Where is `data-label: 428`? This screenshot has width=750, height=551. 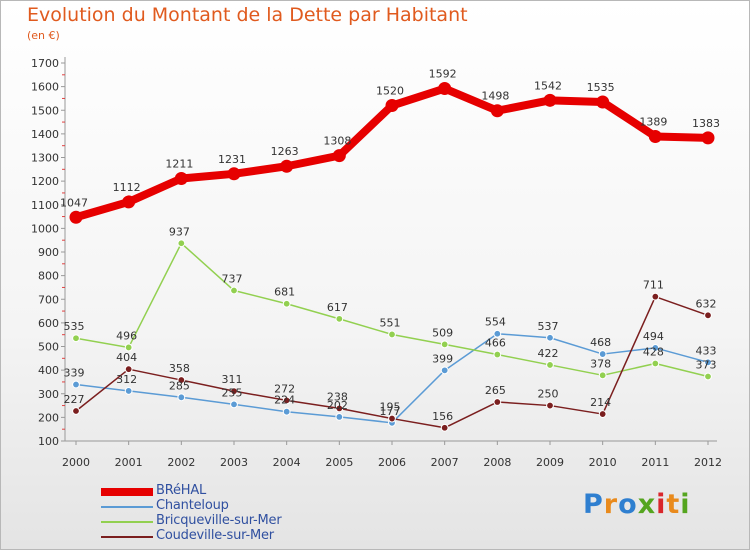 data-label: 428 is located at coordinates (653, 352).